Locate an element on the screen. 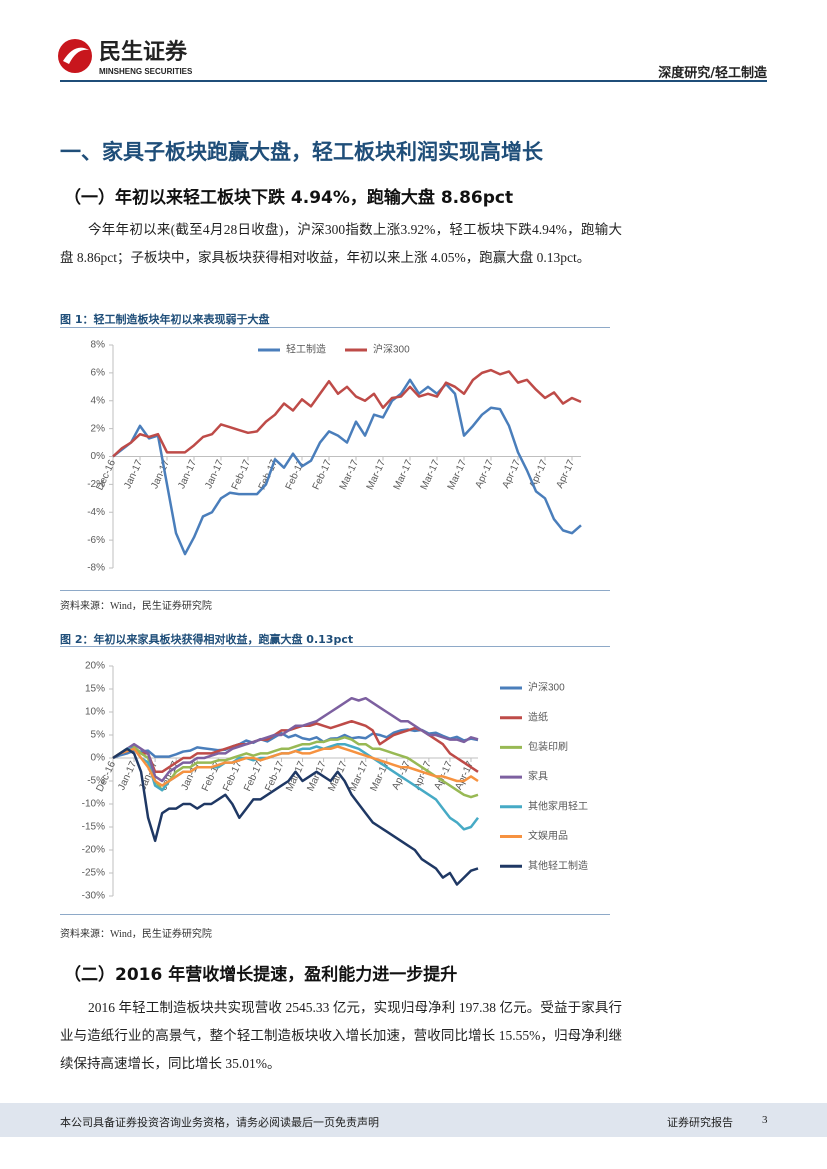 The image size is (827, 1169). logo: 民生证券 MINSHENG SECURITIES is located at coordinates (125, 57).